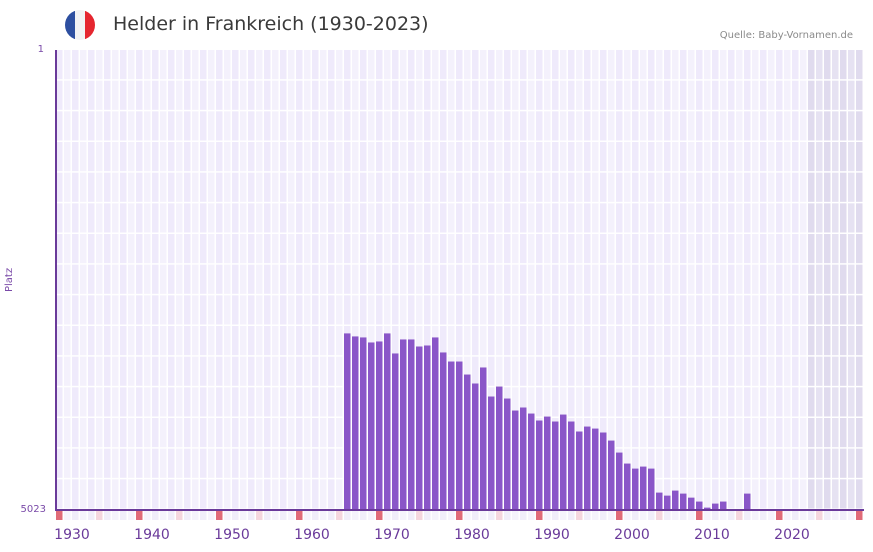 Image resolution: width=873 pixels, height=552 pixels. Describe the element at coordinates (587, 515) in the screenshot. I see `year-marker-1994` at that location.